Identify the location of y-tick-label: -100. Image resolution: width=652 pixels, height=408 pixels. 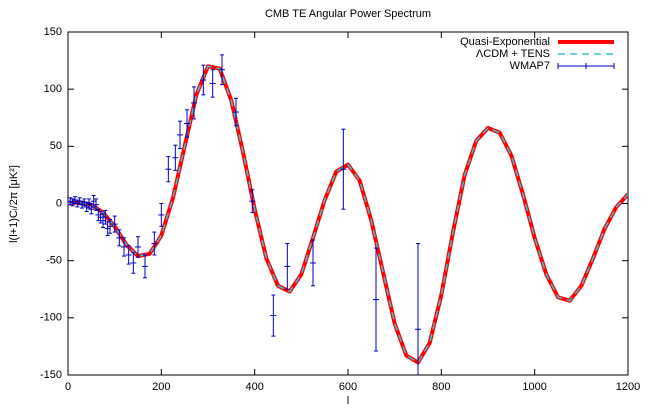
(51, 318).